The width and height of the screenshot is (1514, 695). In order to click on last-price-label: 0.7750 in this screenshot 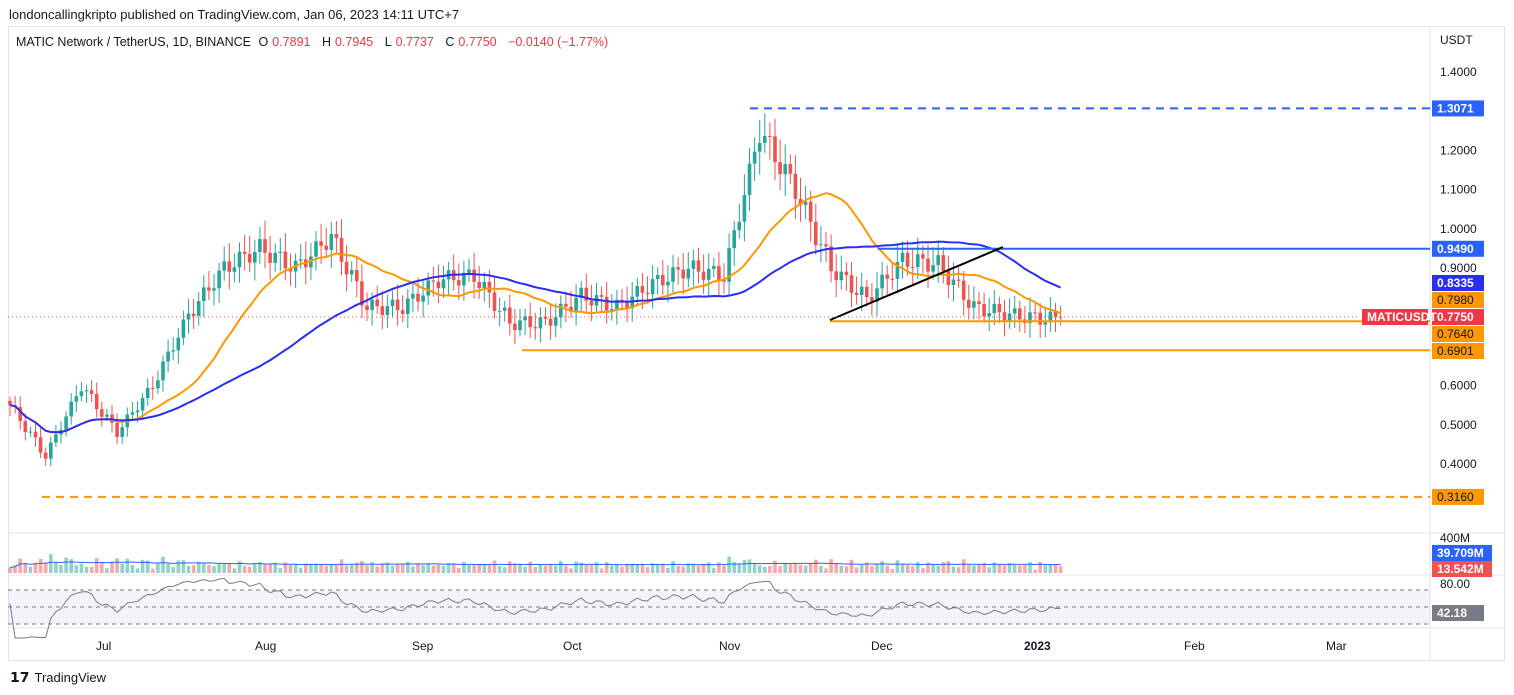, I will do `click(1455, 317)`.